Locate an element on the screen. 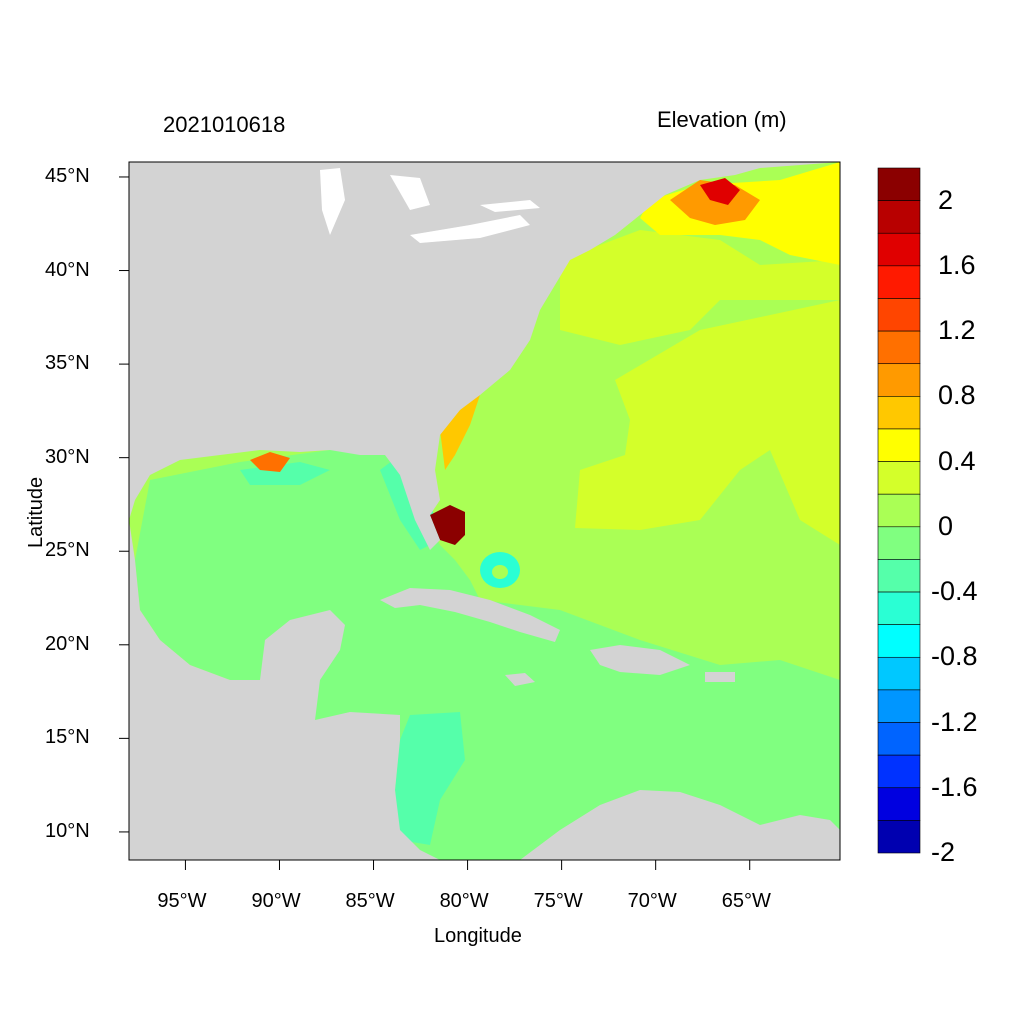 This screenshot has height=1024, width=1024. bahamas-shoal-center is located at coordinates (500, 572).